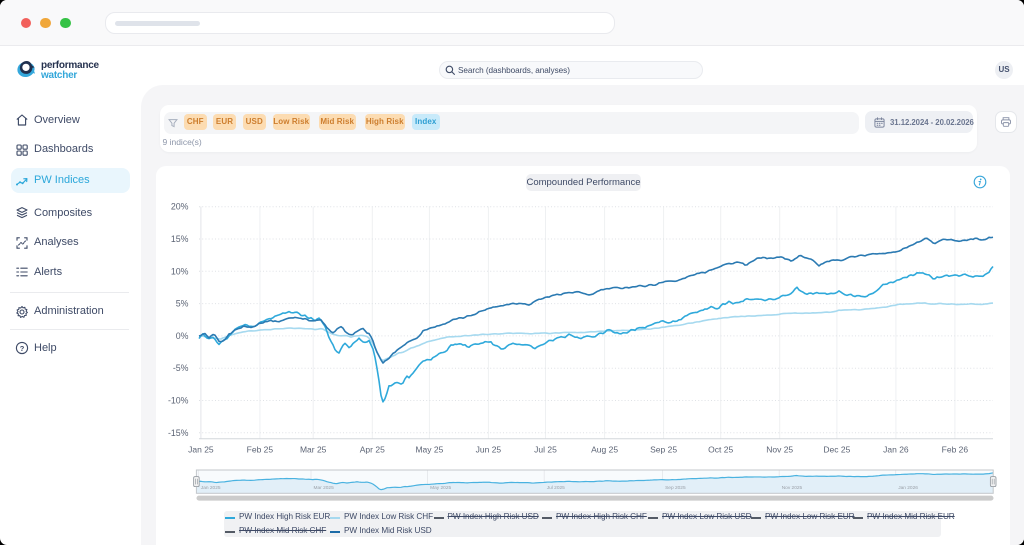 Image resolution: width=1024 pixels, height=545 pixels. Describe the element at coordinates (180, 271) in the screenshot. I see `svg-text: 10%` at that location.